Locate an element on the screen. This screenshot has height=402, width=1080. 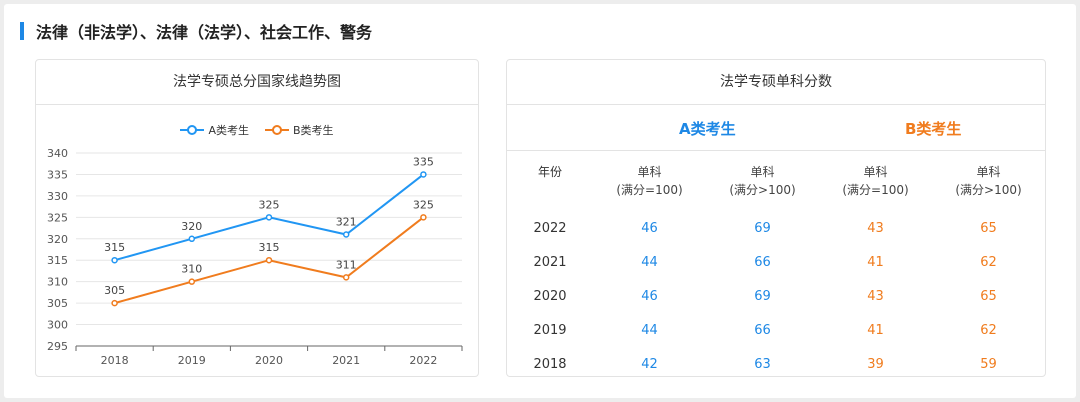
header-b-single-100: 单科 (满分=100) is located at coordinates (875, 181).